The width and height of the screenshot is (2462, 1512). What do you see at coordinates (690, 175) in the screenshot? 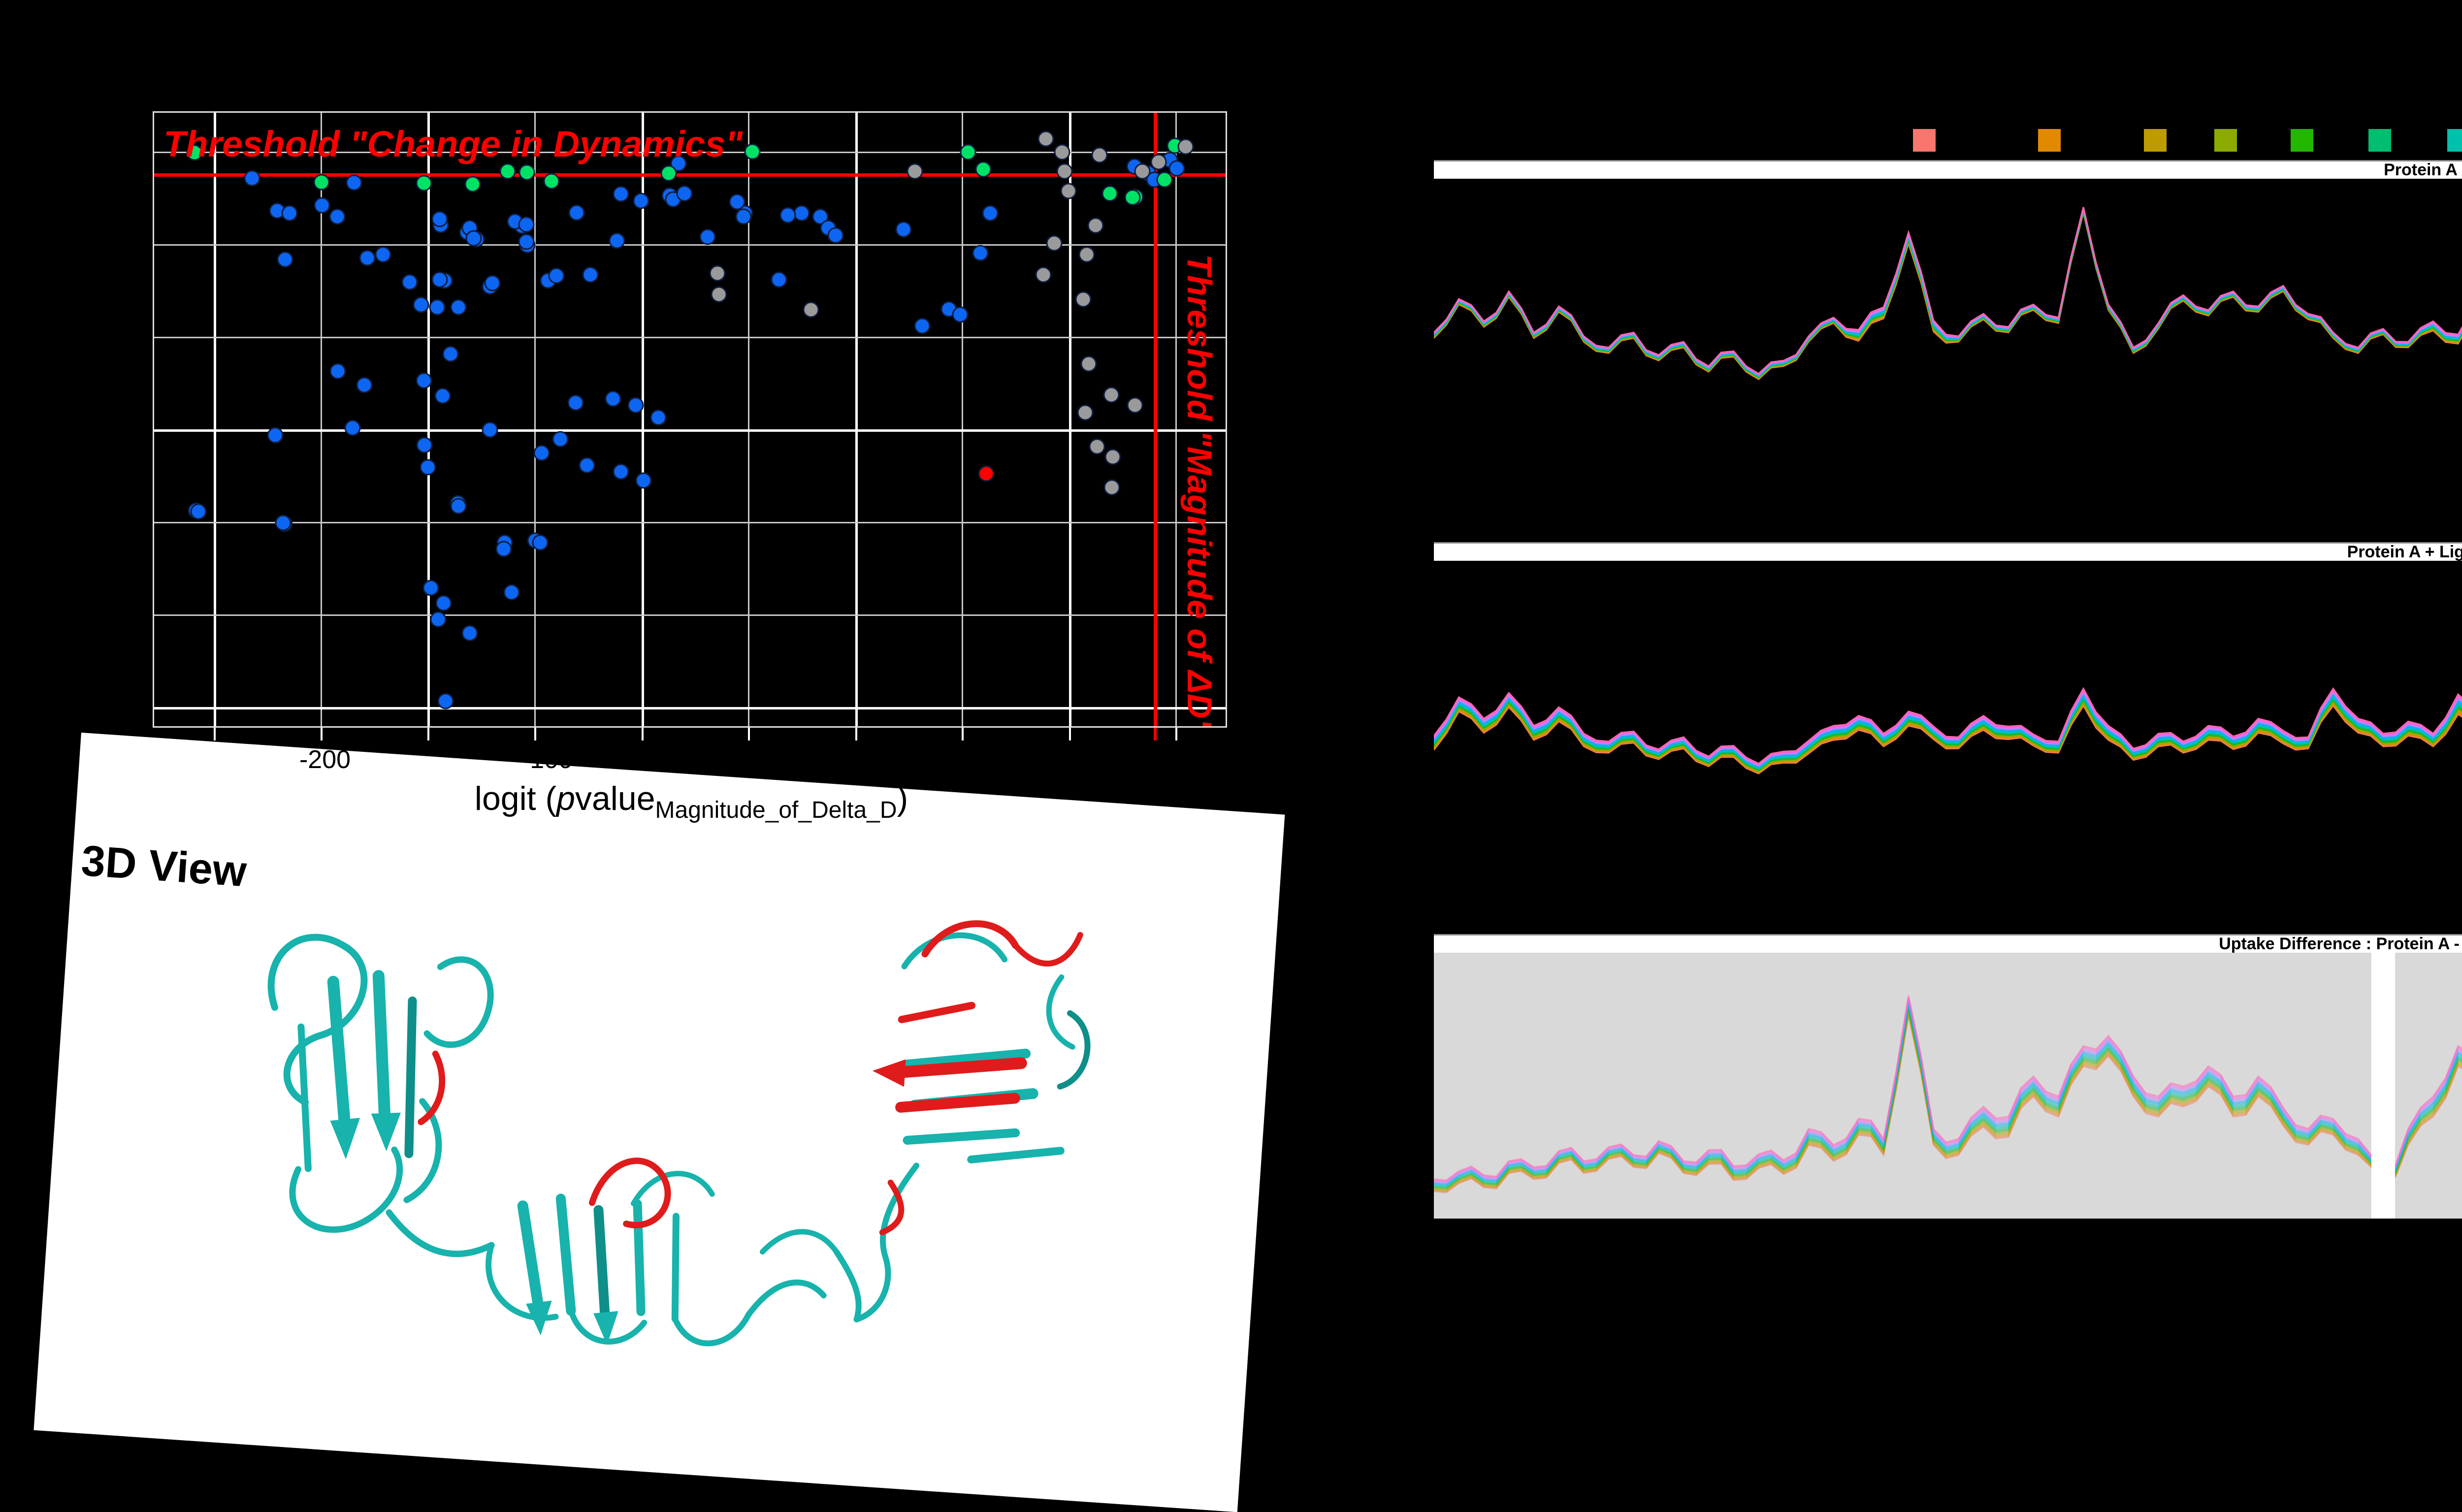
I see `threshold-line-horizontal` at bounding box center [690, 175].